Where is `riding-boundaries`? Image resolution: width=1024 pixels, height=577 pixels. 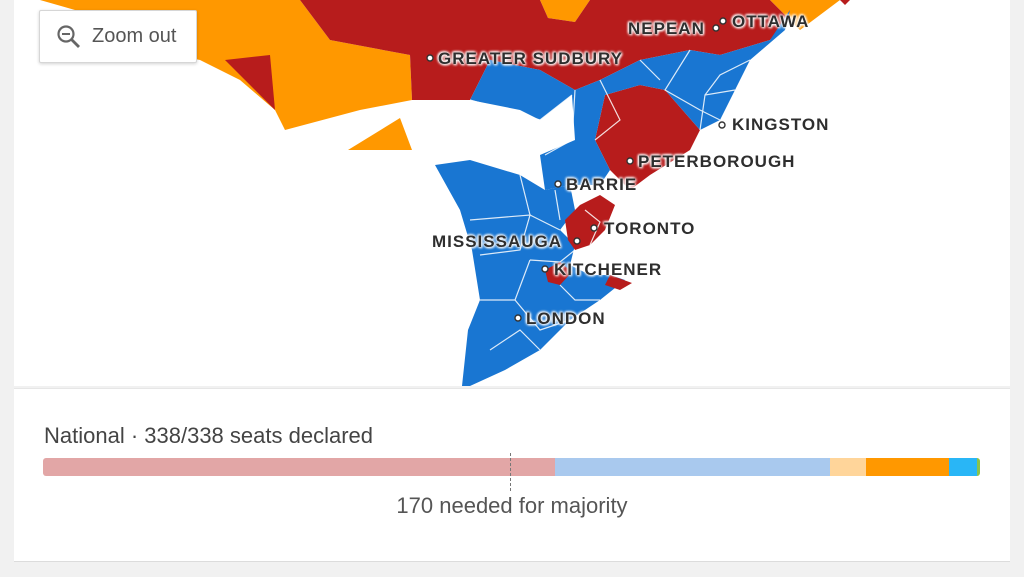
riding-boundaries is located at coordinates (610, 200).